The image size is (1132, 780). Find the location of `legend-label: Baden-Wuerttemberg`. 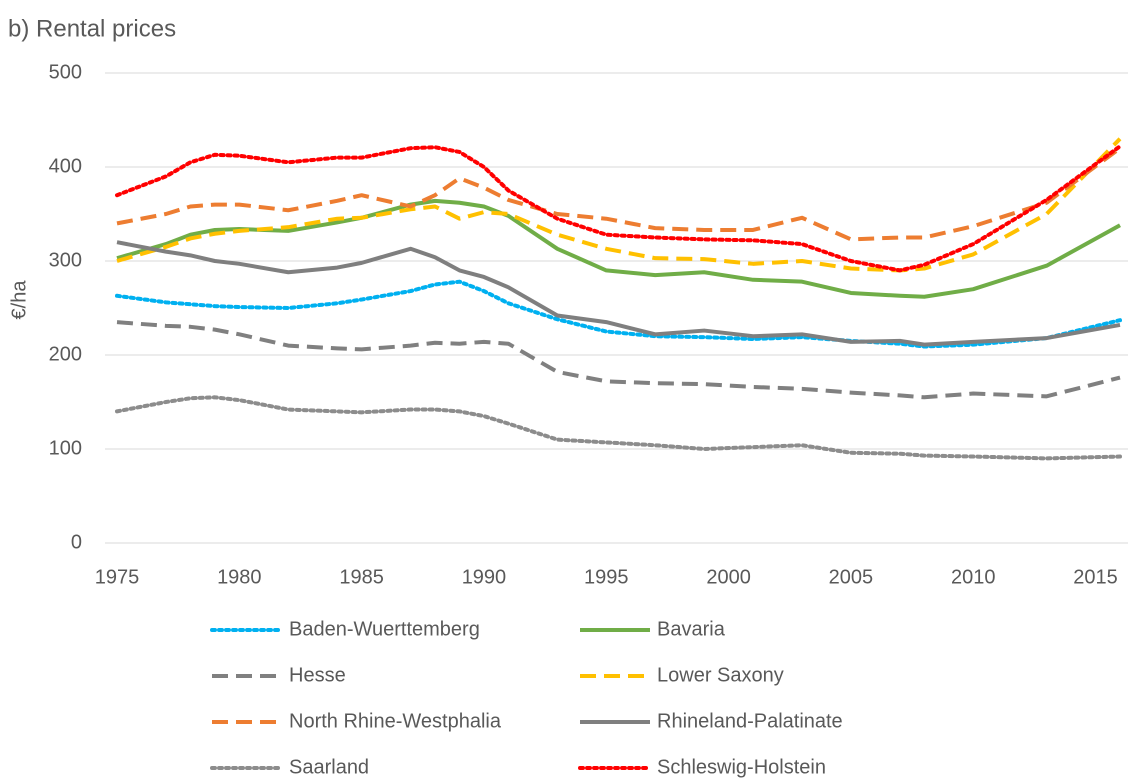

legend-label: Baden-Wuerttemberg is located at coordinates (384, 629).